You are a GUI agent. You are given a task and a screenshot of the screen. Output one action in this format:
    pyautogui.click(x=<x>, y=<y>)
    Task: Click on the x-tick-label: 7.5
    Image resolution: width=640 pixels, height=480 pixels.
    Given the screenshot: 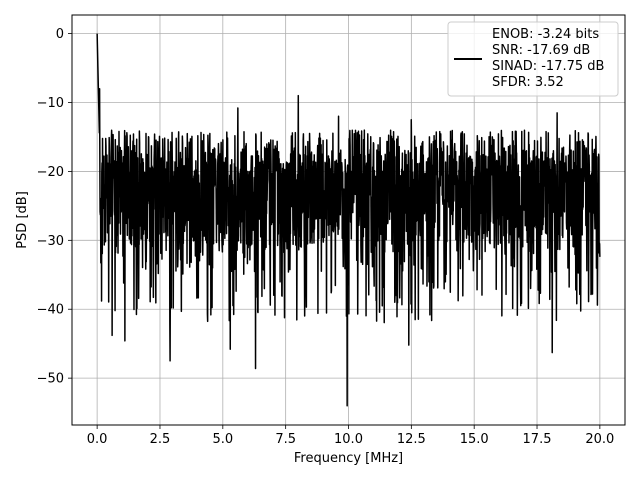 What is the action you would take?
    pyautogui.click(x=285, y=439)
    